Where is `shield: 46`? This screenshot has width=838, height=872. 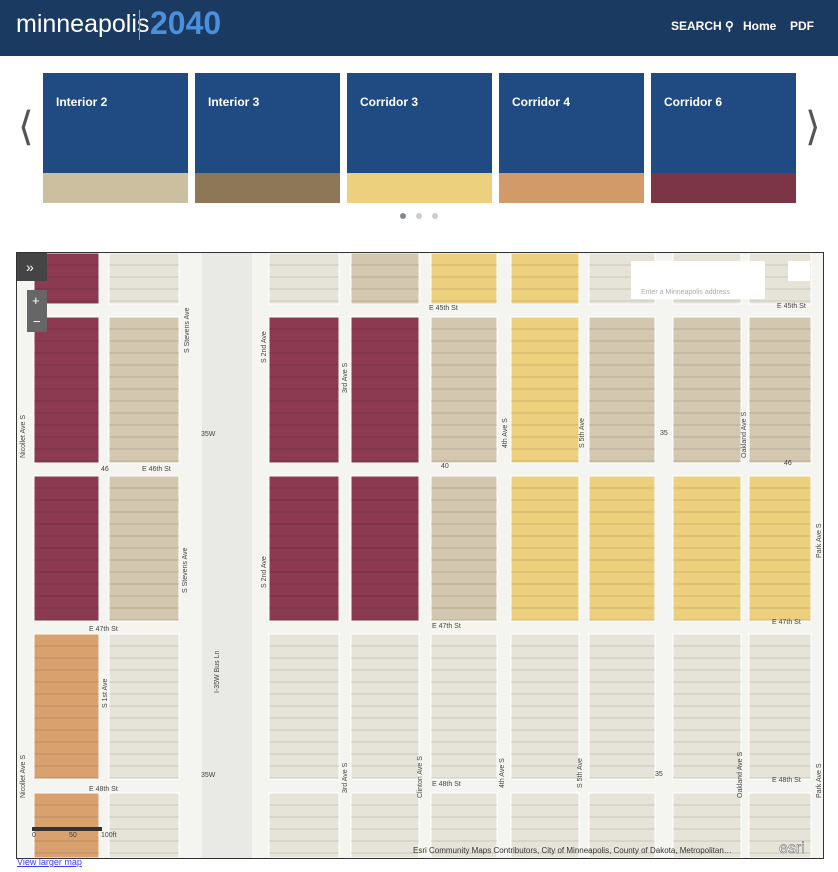 shield: 46 is located at coordinates (788, 463).